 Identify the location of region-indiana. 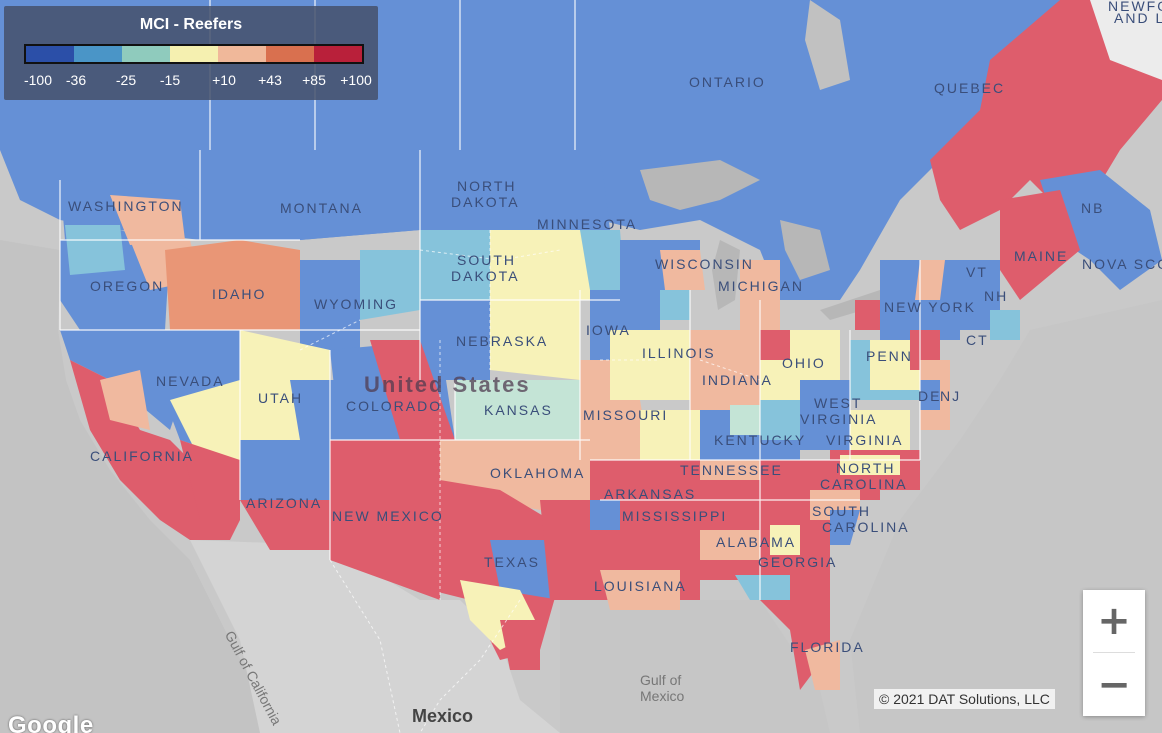
(725, 375).